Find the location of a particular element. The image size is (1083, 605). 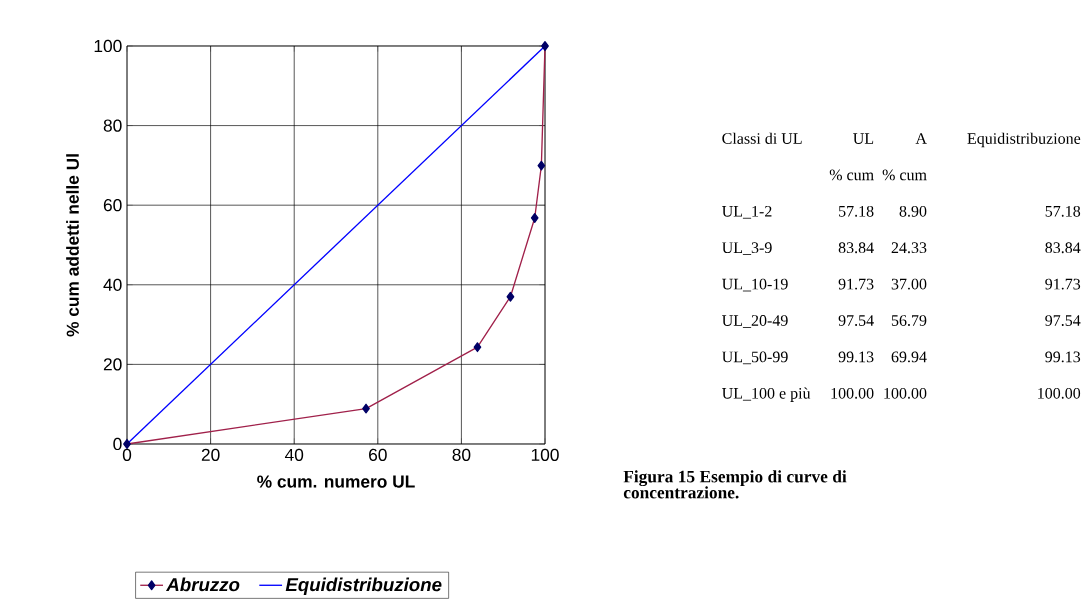

text: A is located at coordinates (921, 138).